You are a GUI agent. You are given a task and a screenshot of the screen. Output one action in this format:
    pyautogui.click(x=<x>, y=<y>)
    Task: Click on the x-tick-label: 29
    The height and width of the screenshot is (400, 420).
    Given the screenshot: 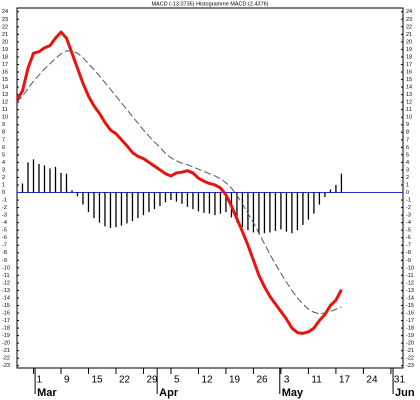 What is the action you would take?
    pyautogui.click(x=152, y=380)
    